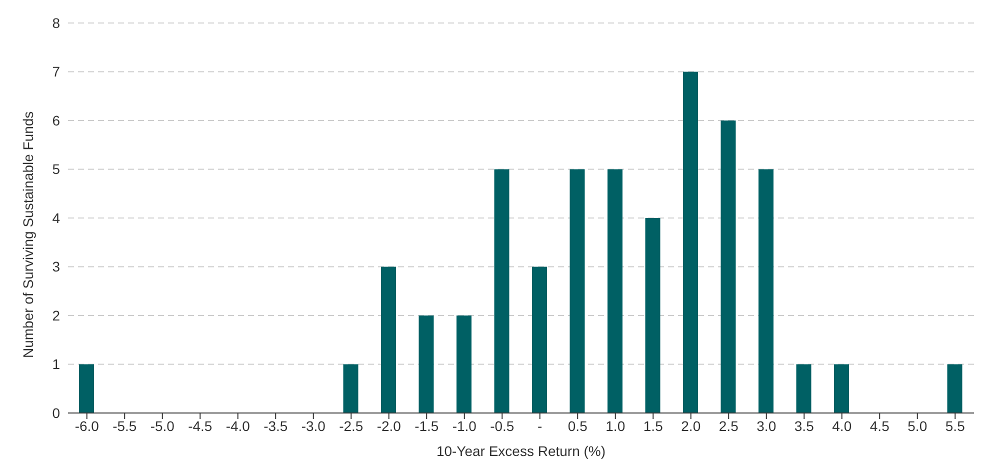 The width and height of the screenshot is (992, 471). Describe the element at coordinates (578, 426) in the screenshot. I see `x-tick-label: 0.5` at that location.